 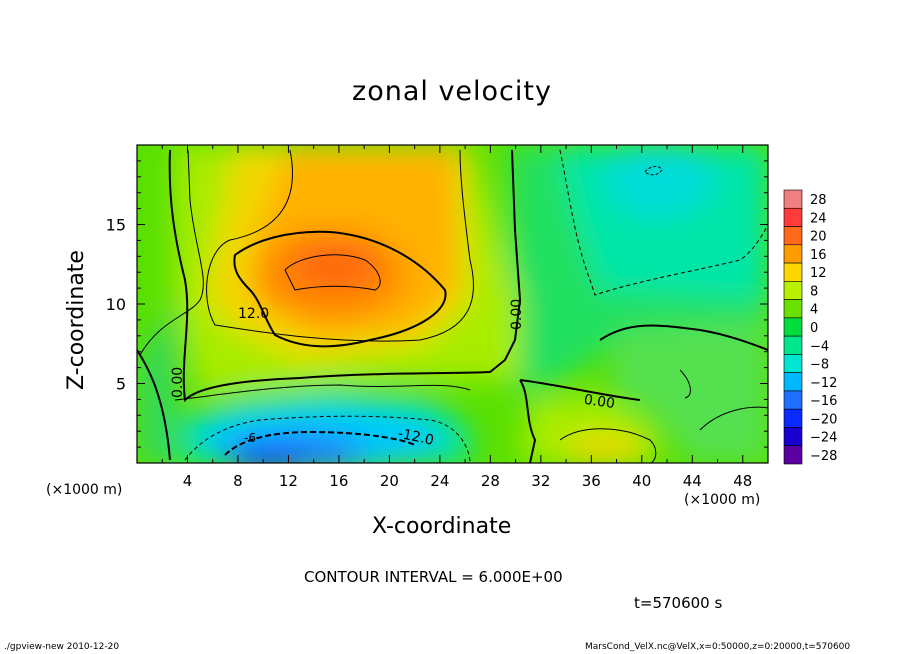 What do you see at coordinates (121, 384) in the screenshot?
I see `y-tick-label: 5` at bounding box center [121, 384].